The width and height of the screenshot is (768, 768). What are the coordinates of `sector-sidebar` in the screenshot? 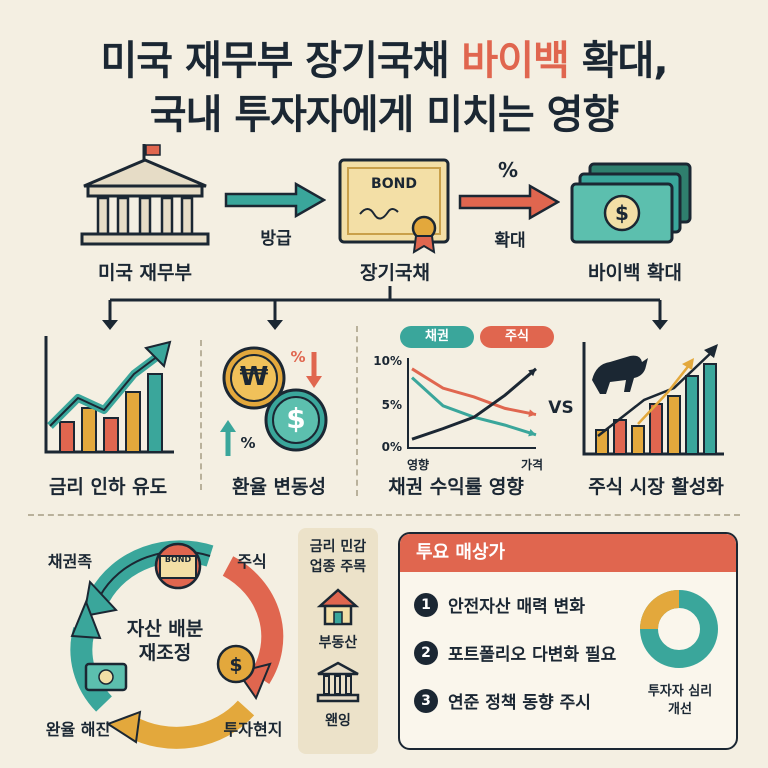 It's located at (338, 641).